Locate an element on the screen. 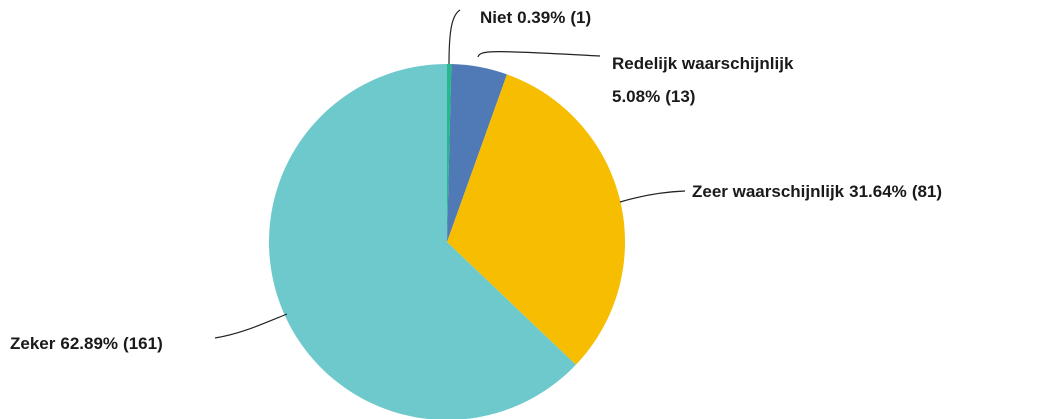 Image resolution: width=1038 pixels, height=419 pixels. data-label: Zeker 62.89% (161) is located at coordinates (86, 343).